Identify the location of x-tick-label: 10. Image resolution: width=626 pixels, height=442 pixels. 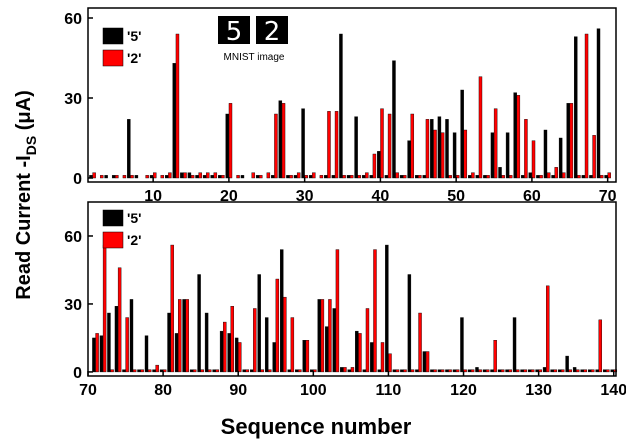
(153, 196).